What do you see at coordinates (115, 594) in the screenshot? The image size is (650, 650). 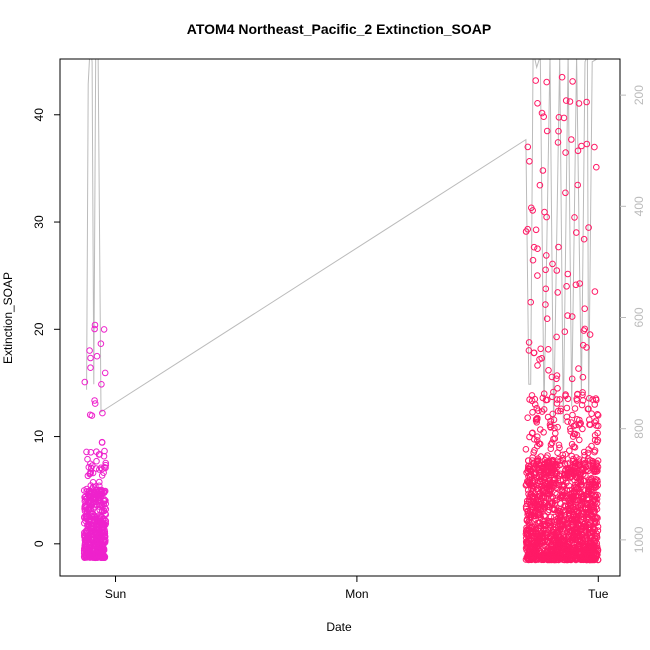 I see `x-tick-label: Sun` at bounding box center [115, 594].